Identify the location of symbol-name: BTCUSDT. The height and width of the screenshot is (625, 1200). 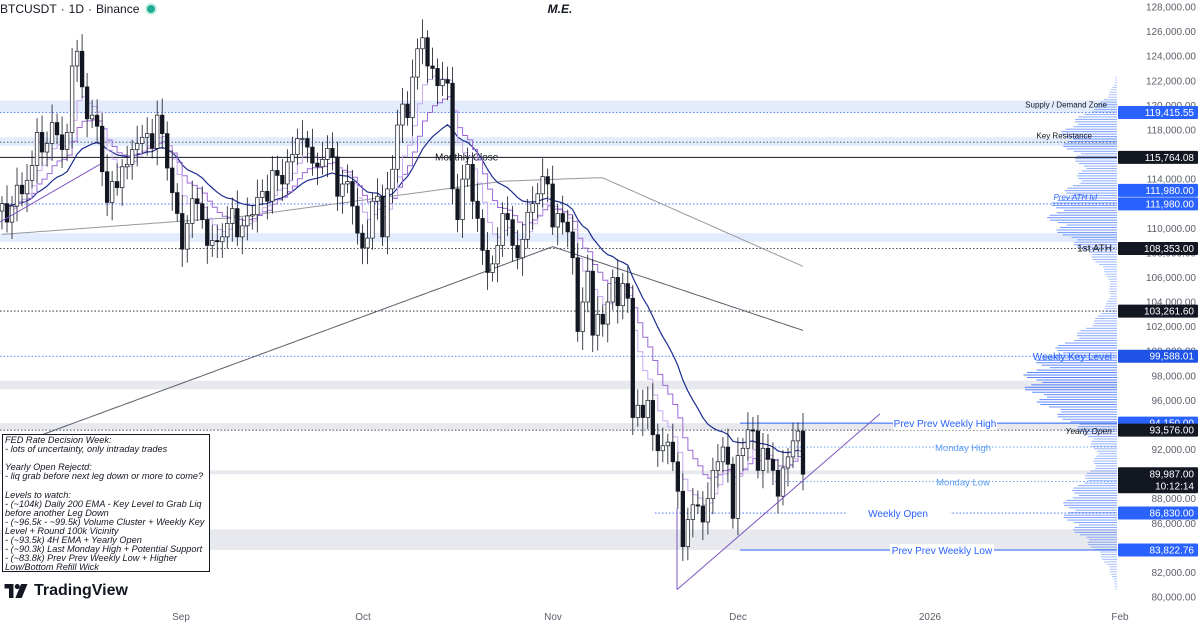
(28, 9).